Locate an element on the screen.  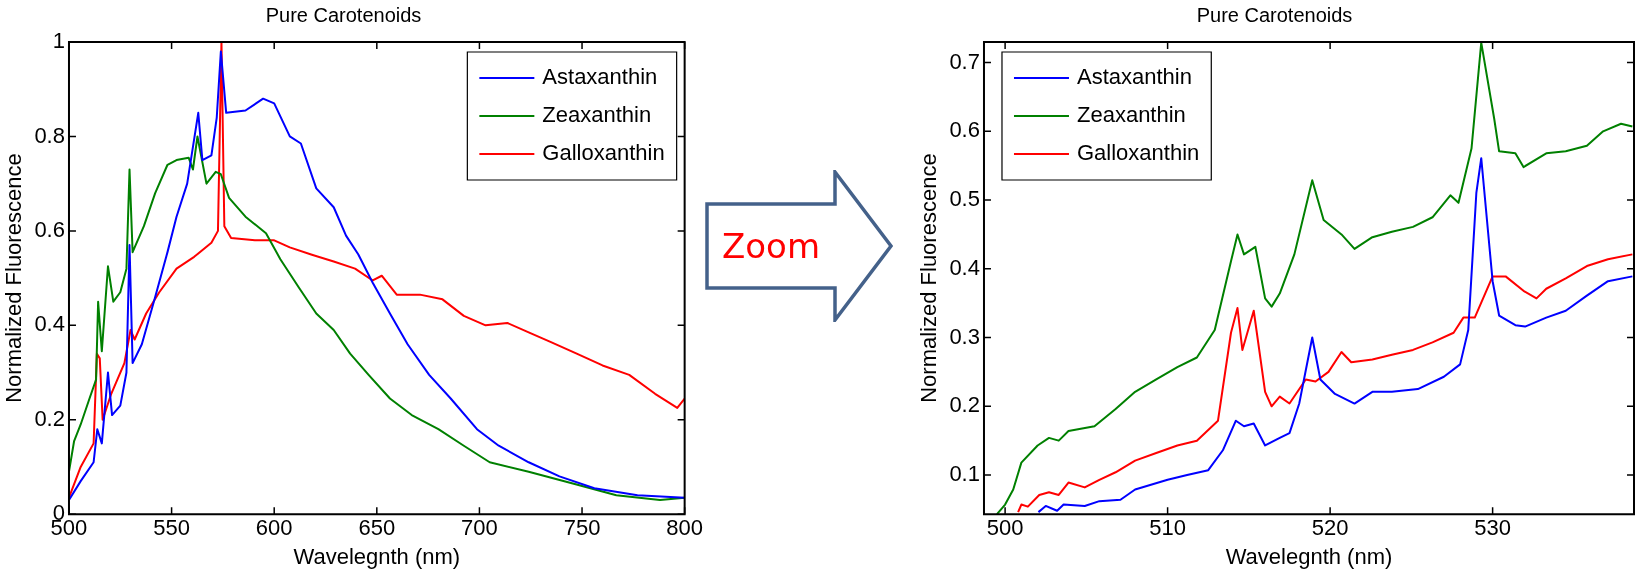
x-tick-label: 510 is located at coordinates (1167, 528).